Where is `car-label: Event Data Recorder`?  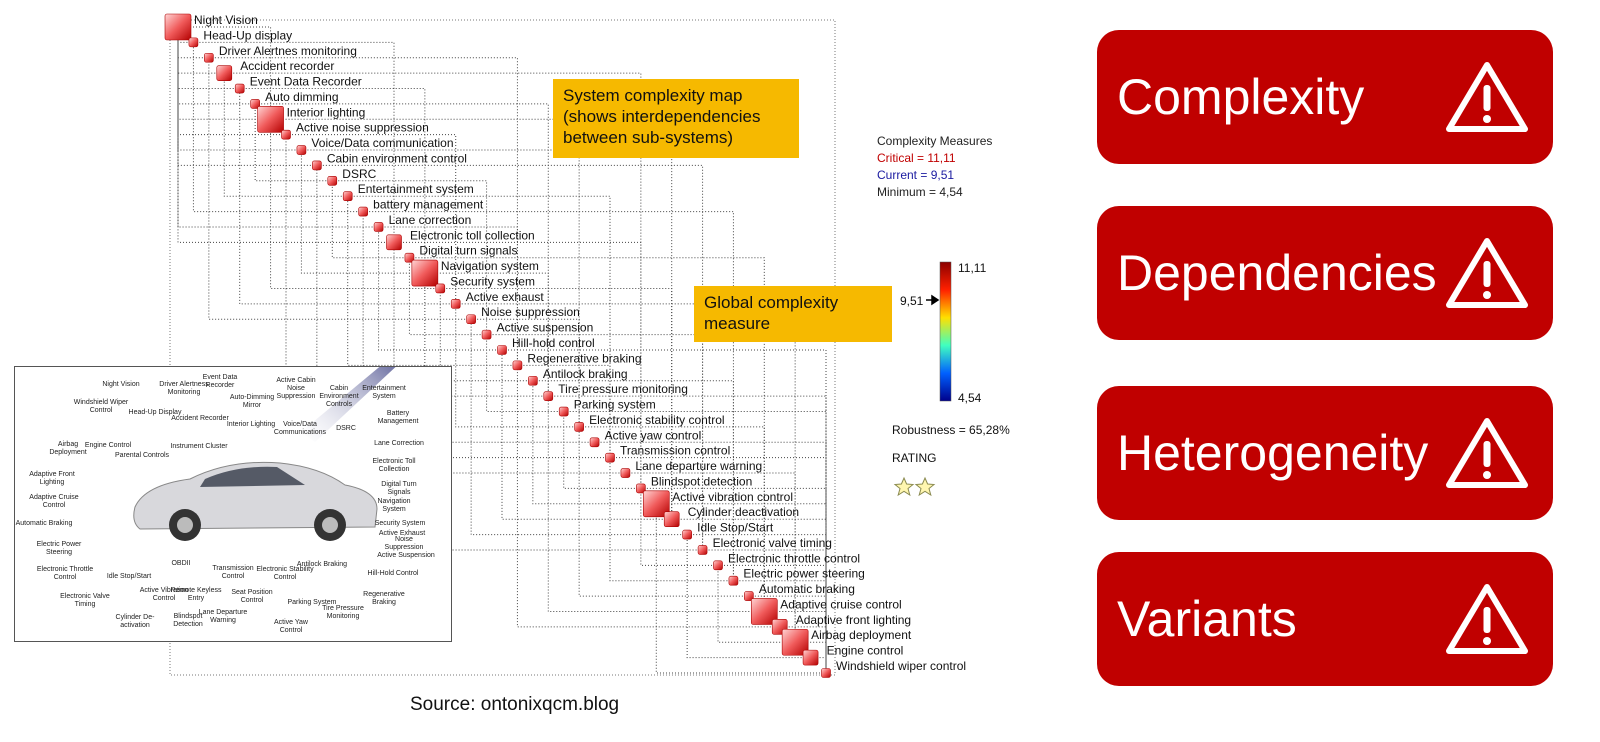
car-label: Event Data Recorder is located at coordinates (220, 381).